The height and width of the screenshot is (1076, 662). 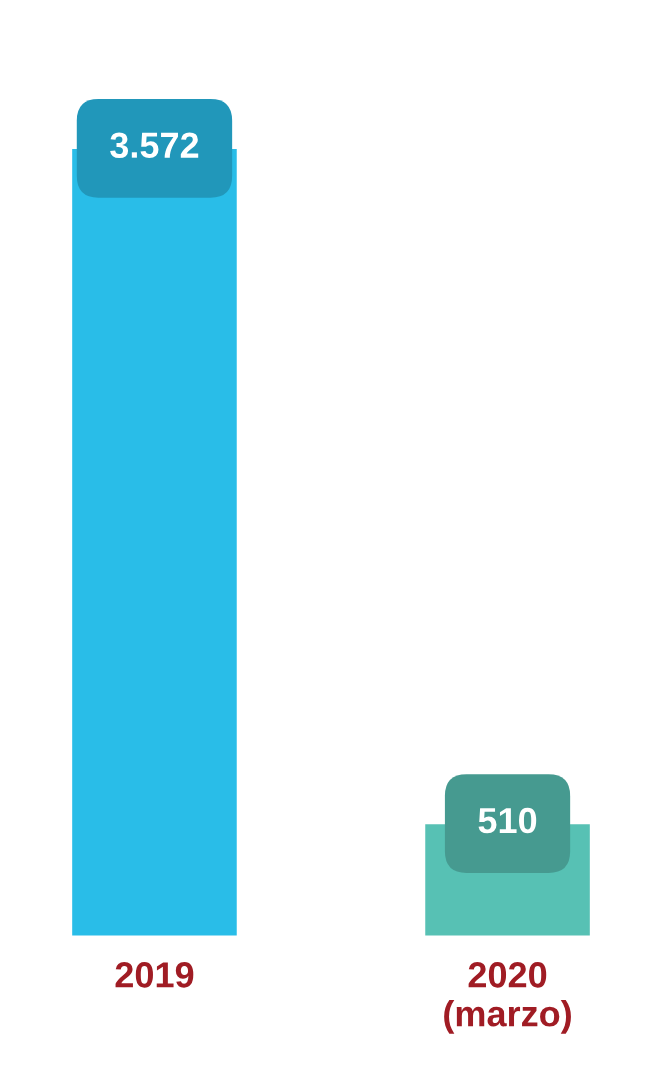 What do you see at coordinates (154, 975) in the screenshot?
I see `x-tick-label: 2019` at bounding box center [154, 975].